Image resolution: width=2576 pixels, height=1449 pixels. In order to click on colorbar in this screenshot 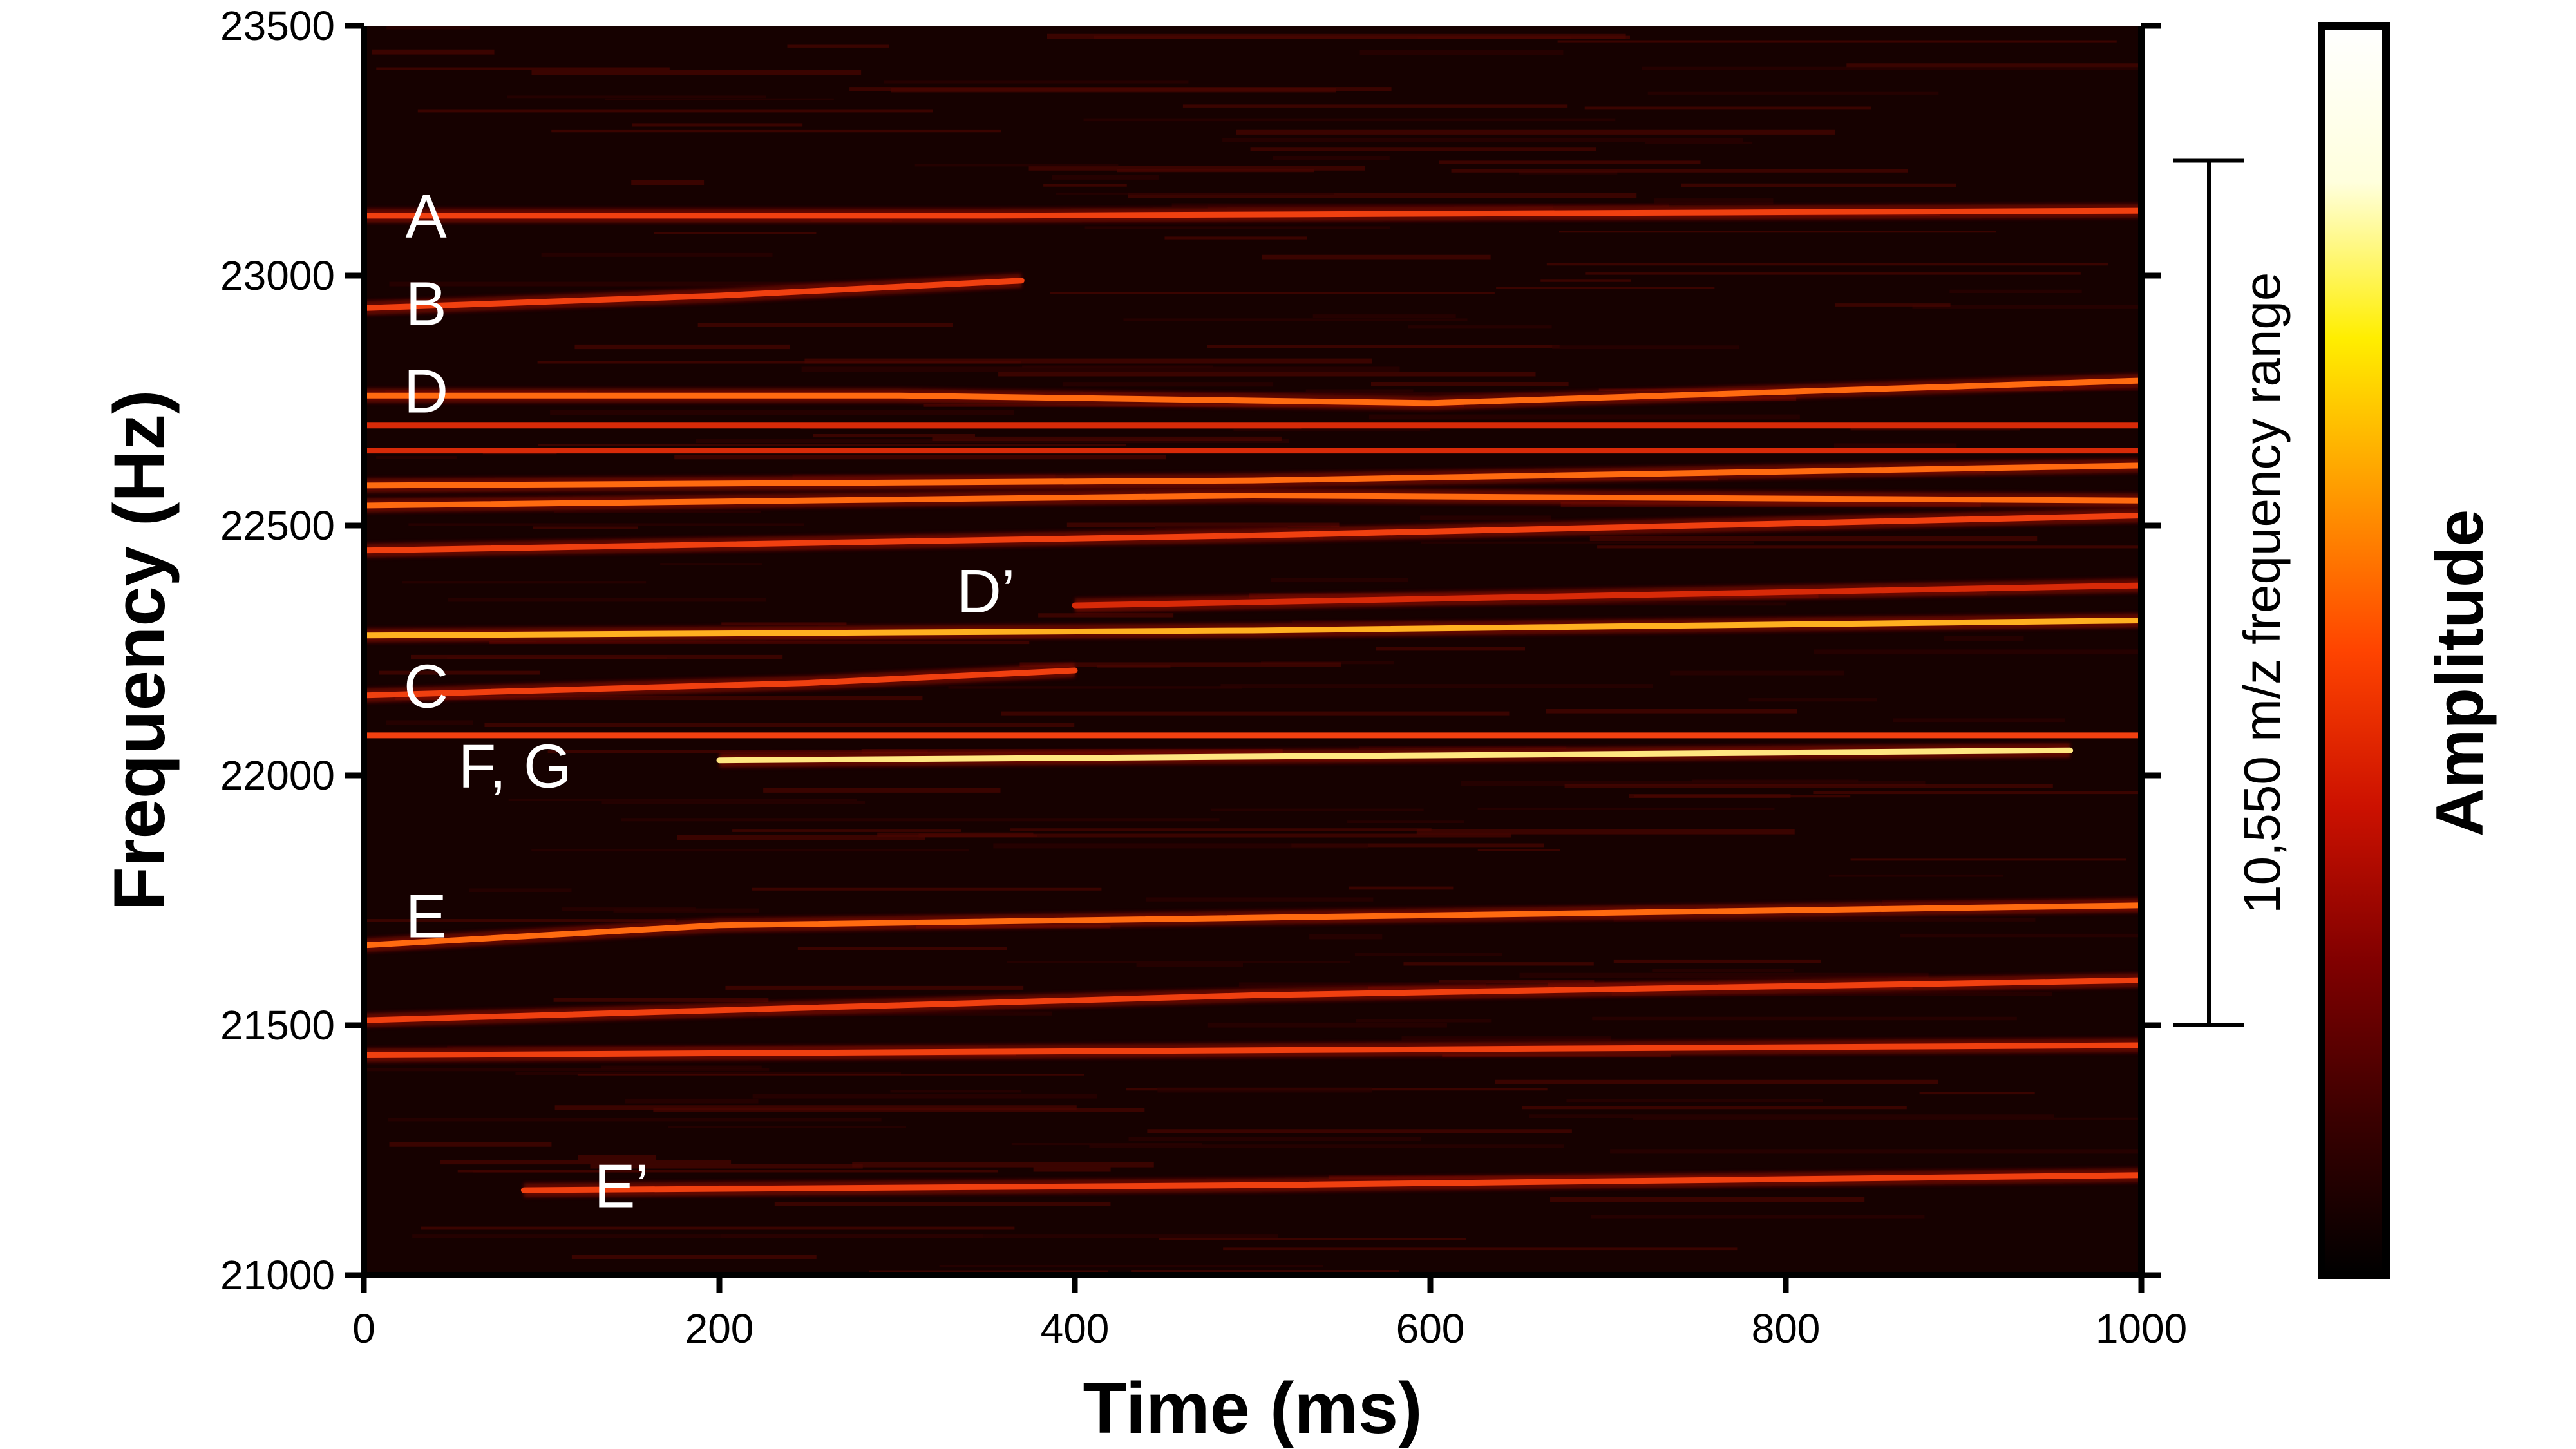, I will do `click(2354, 651)`.